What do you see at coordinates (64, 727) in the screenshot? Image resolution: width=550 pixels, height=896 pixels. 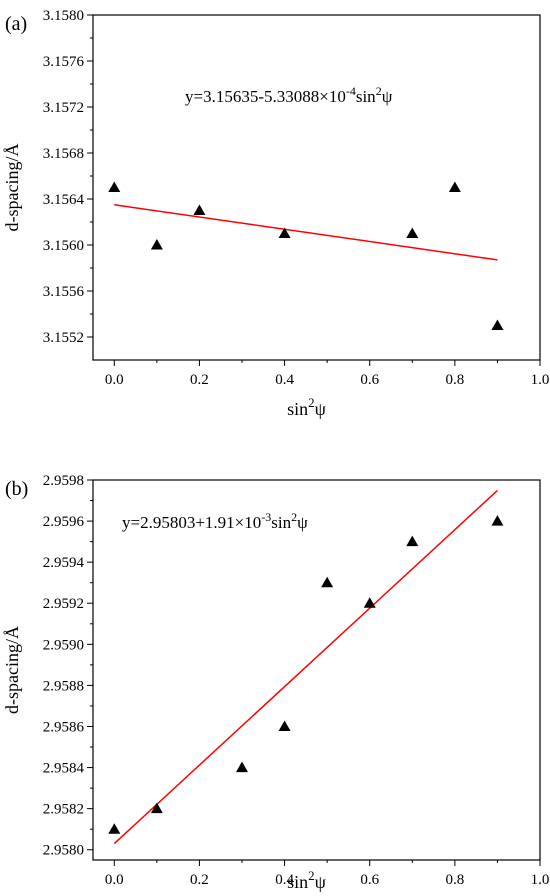 I see `y-tick-label: 2.9586` at bounding box center [64, 727].